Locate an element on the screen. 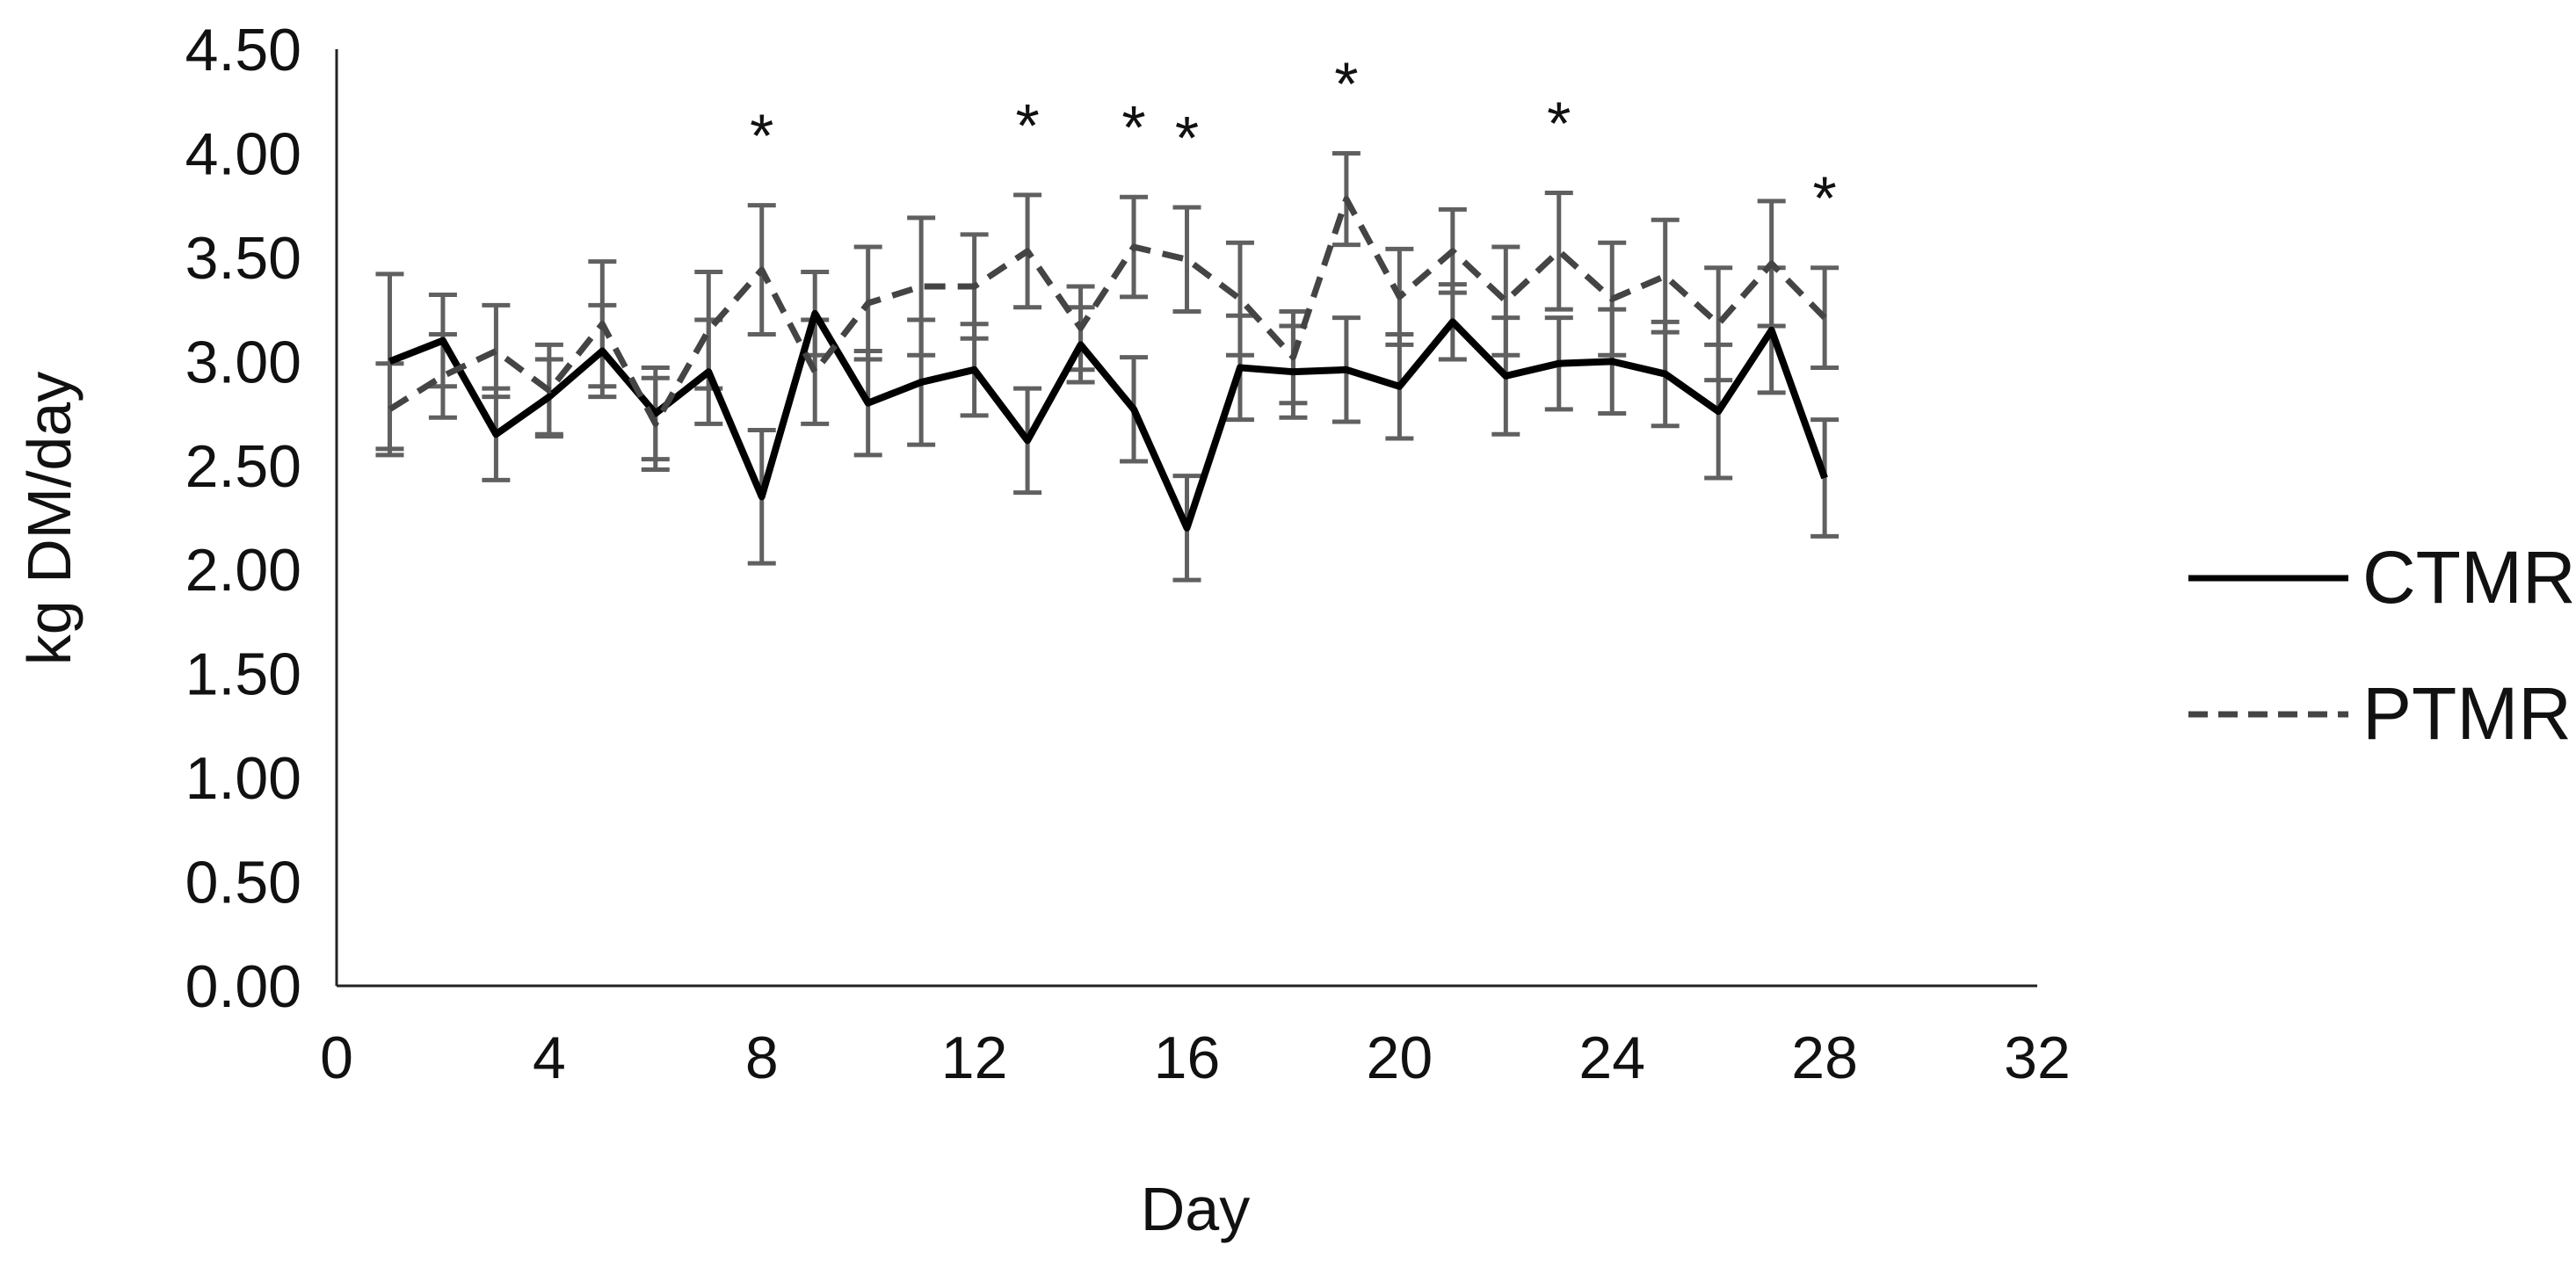 The width and height of the screenshot is (2576, 1267). y-tick-label: 2.00 is located at coordinates (243, 570).